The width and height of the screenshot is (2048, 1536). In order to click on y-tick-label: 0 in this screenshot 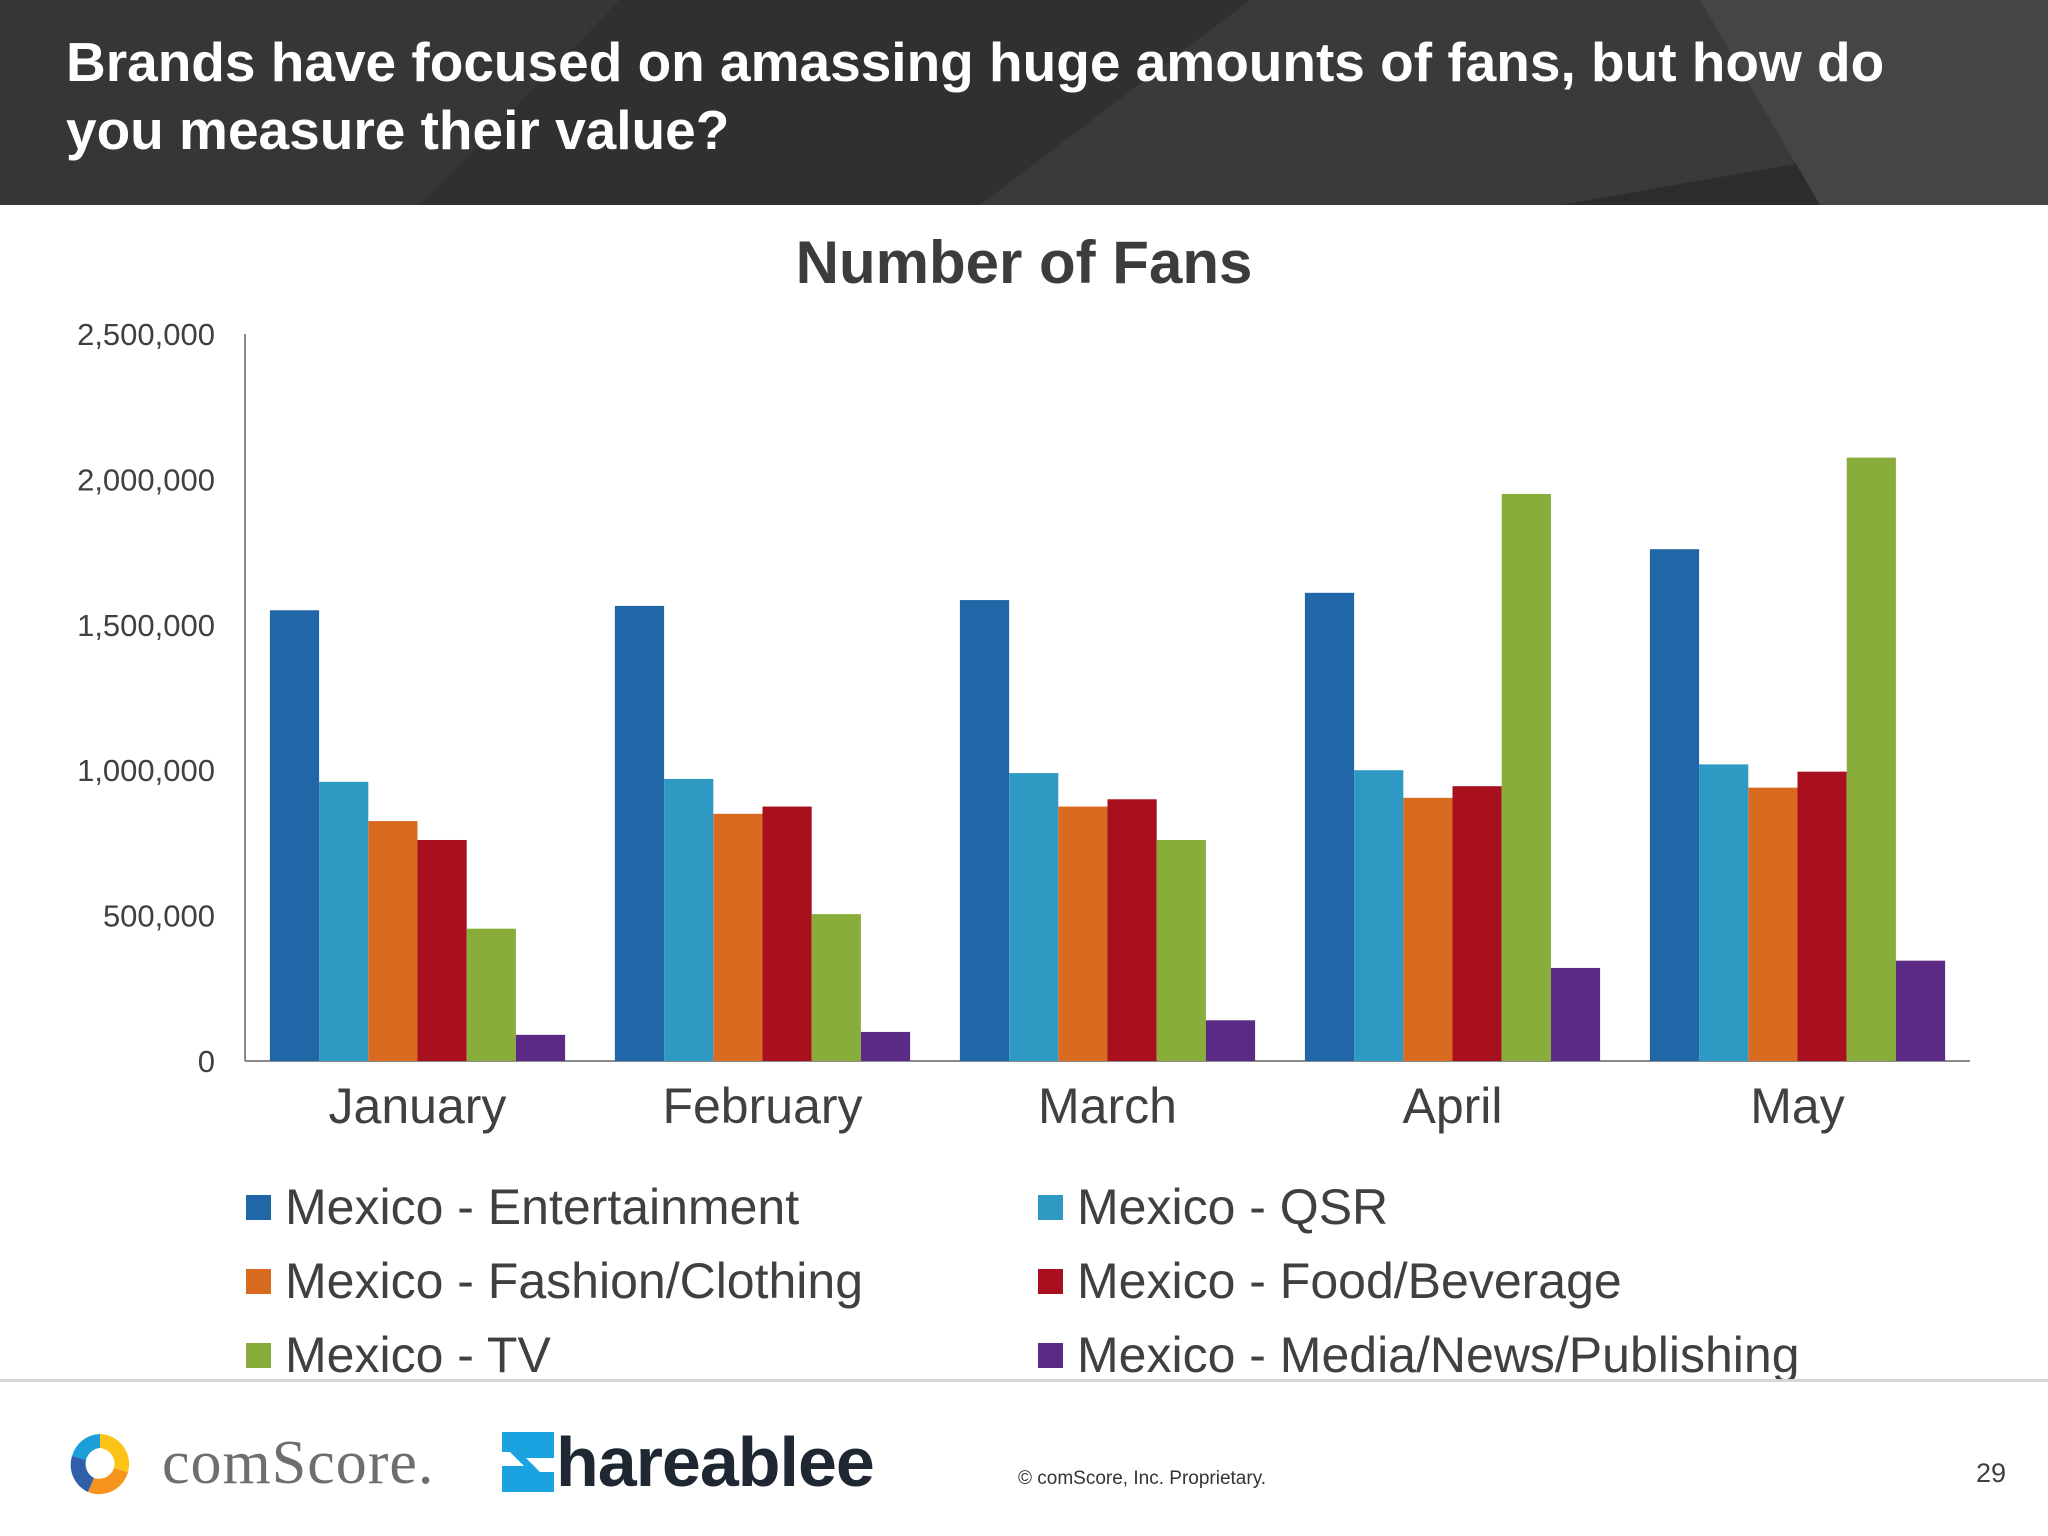, I will do `click(206, 1061)`.